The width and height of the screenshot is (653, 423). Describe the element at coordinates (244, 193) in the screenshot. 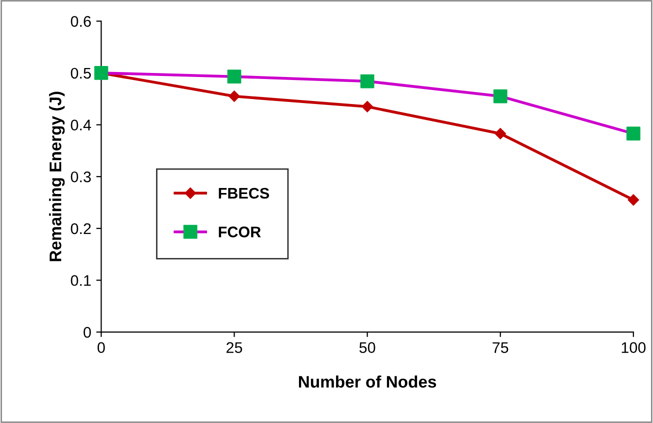

I see `legend-label: FBECS` at that location.